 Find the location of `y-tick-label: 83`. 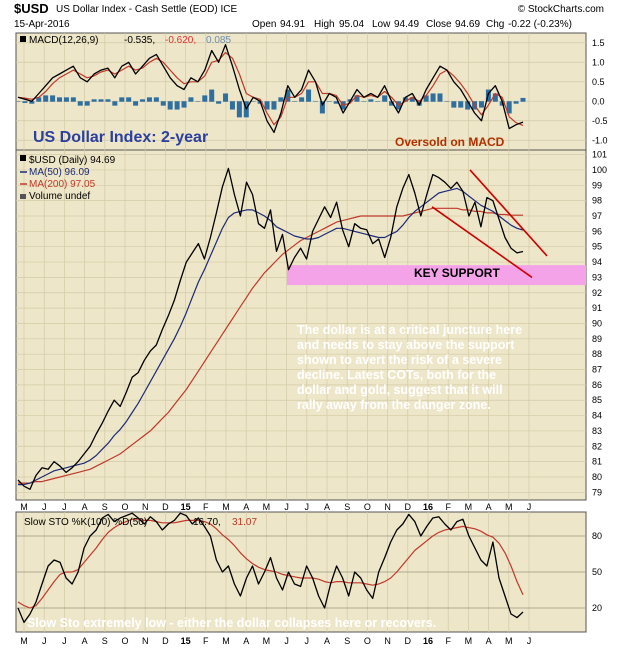

y-tick-label: 83 is located at coordinates (597, 431).